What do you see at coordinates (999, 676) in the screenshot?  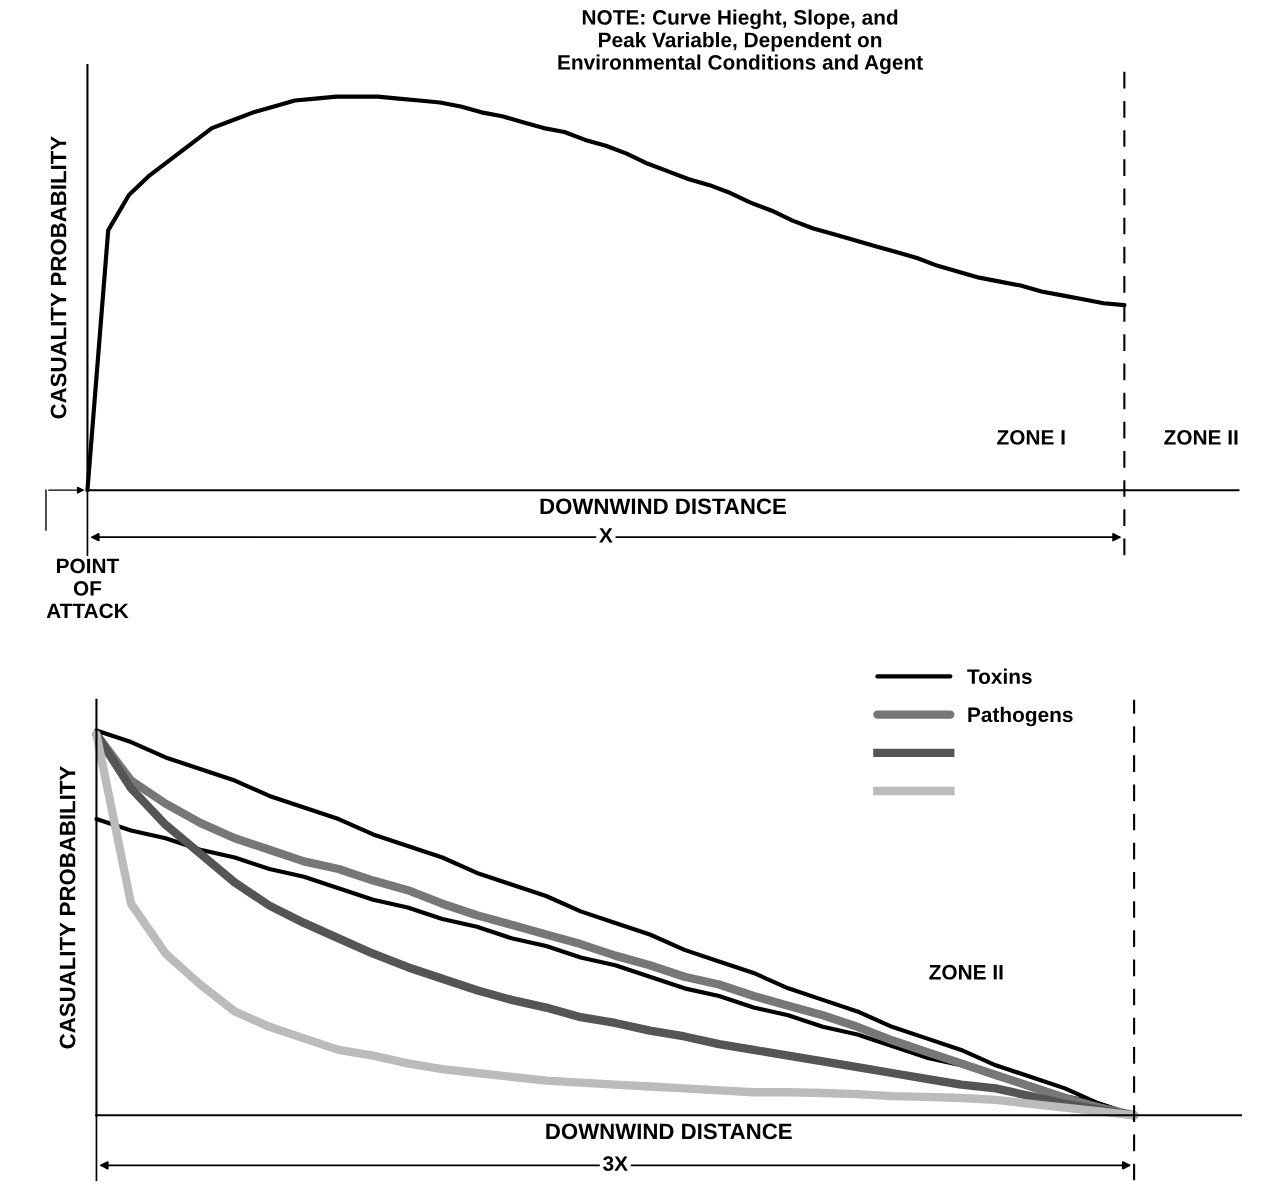 I see `legend-label: Toxins` at bounding box center [999, 676].